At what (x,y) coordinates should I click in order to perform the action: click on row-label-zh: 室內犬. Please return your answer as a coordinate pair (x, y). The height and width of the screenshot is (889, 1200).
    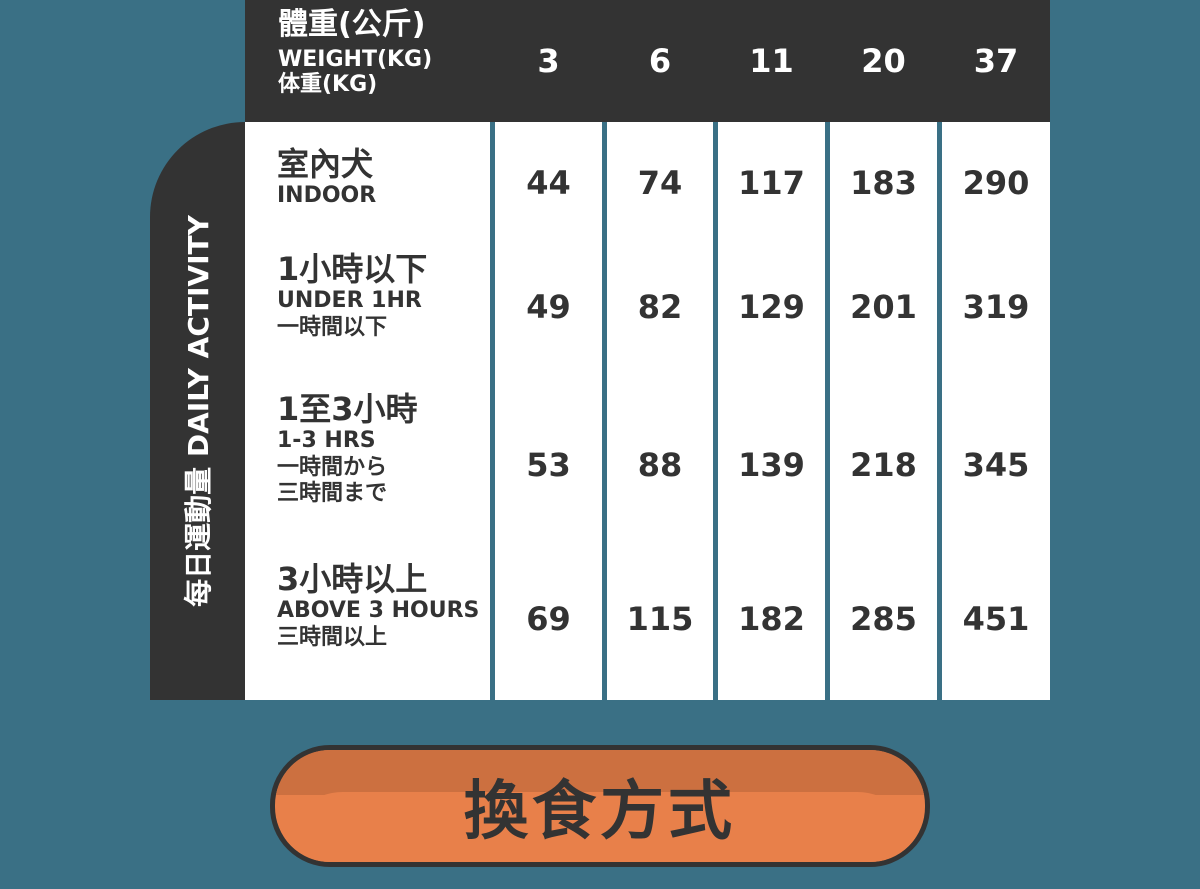
    Looking at the image, I should click on (325, 164).